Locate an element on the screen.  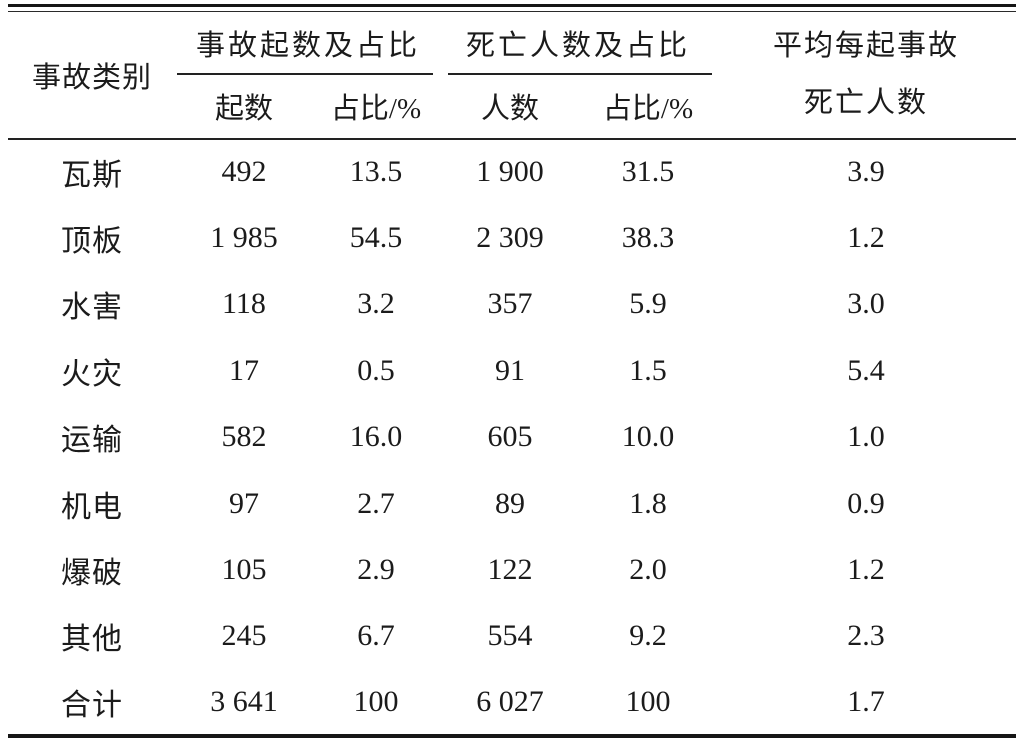
deaths-cell: 2 309 is located at coordinates (510, 238).